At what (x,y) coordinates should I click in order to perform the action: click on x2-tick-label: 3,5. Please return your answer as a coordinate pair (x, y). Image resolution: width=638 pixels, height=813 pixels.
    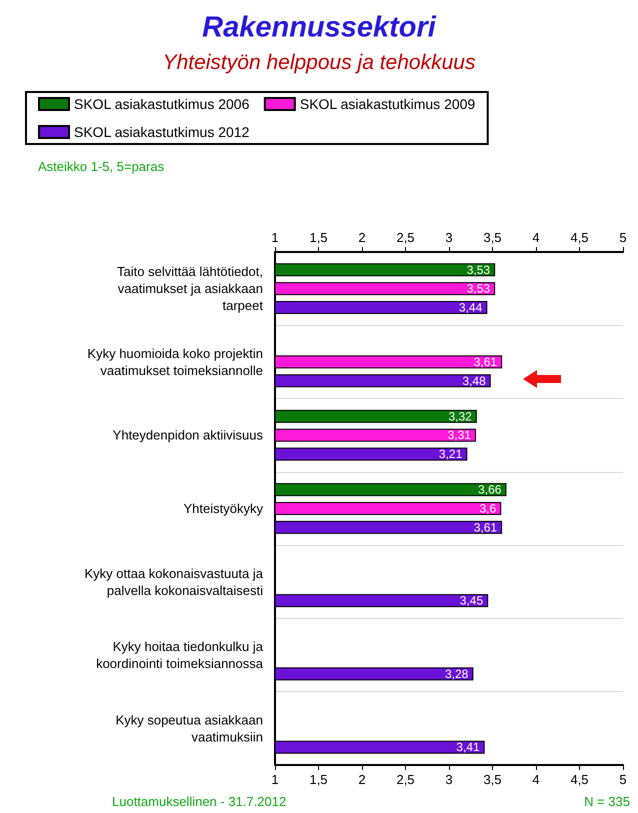
    Looking at the image, I should click on (492, 237).